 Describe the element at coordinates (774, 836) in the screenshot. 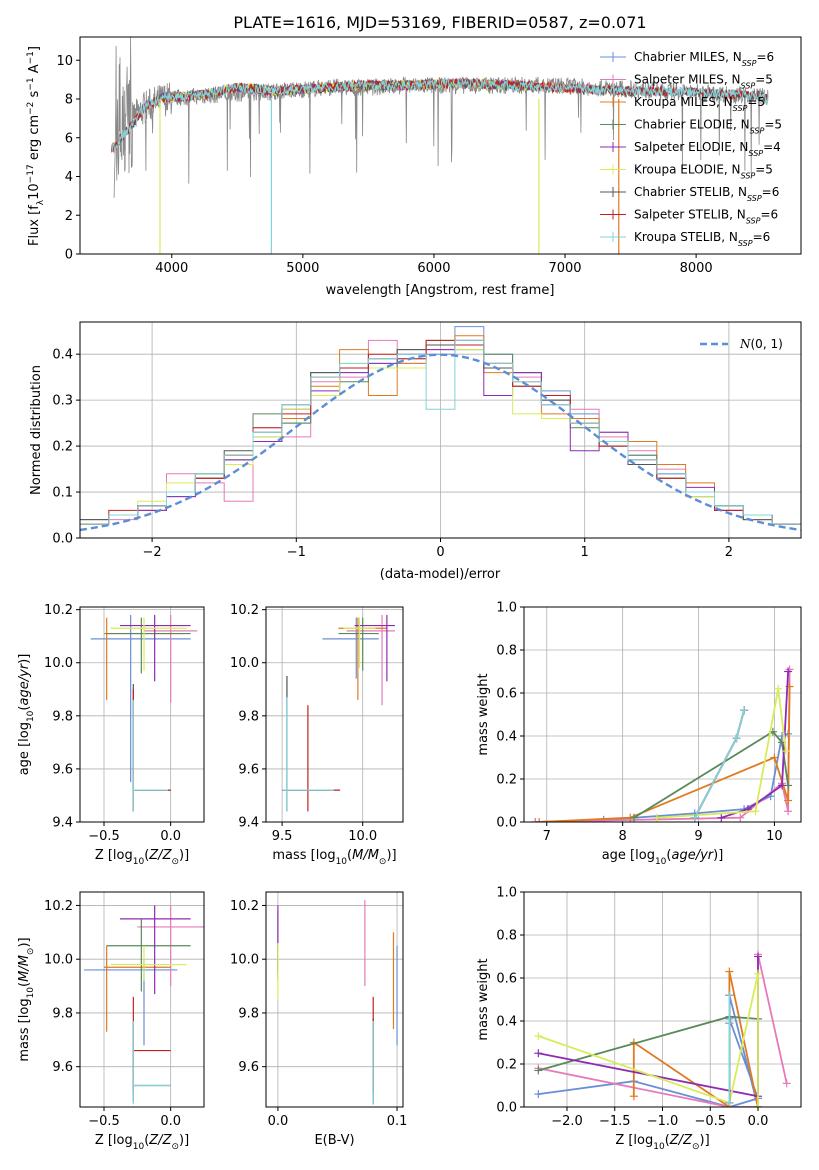

I see `x-tick-label: 10` at that location.